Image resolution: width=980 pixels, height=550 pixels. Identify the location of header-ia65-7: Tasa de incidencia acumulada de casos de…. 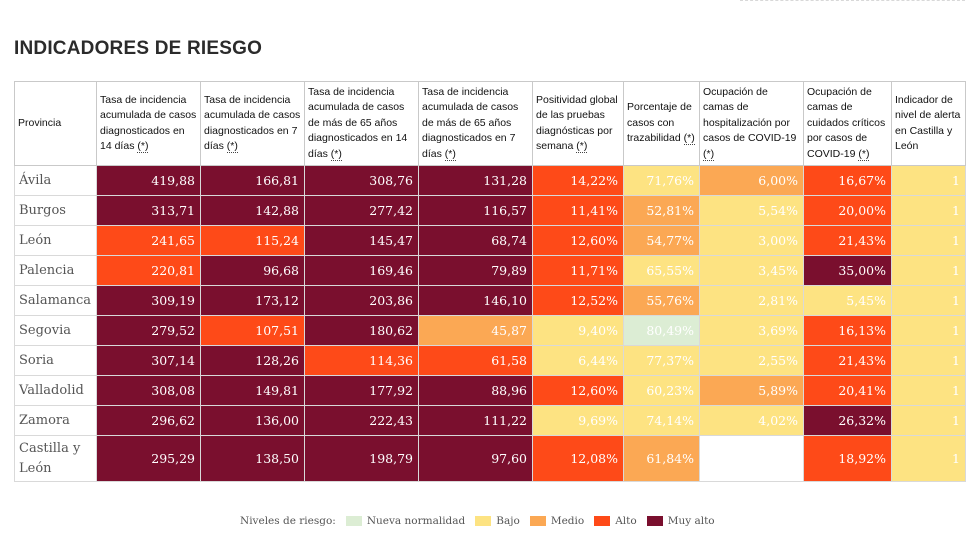
(475, 123).